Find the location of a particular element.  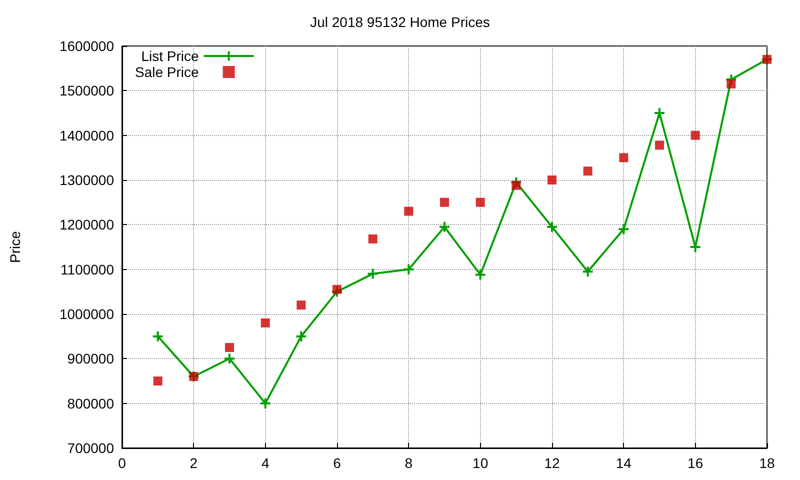

y-tick-label: 1600000 is located at coordinates (86, 46).